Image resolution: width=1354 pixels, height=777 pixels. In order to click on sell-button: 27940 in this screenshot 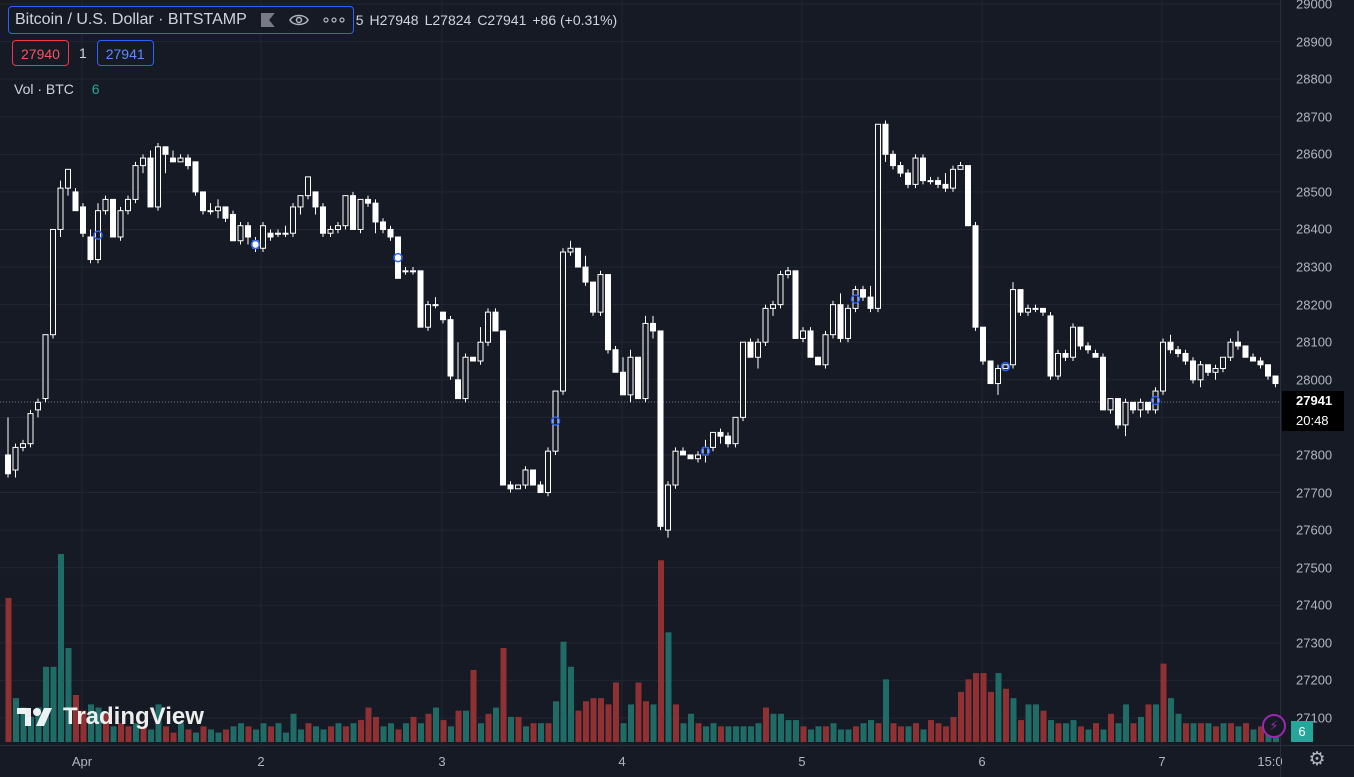, I will do `click(40, 53)`.